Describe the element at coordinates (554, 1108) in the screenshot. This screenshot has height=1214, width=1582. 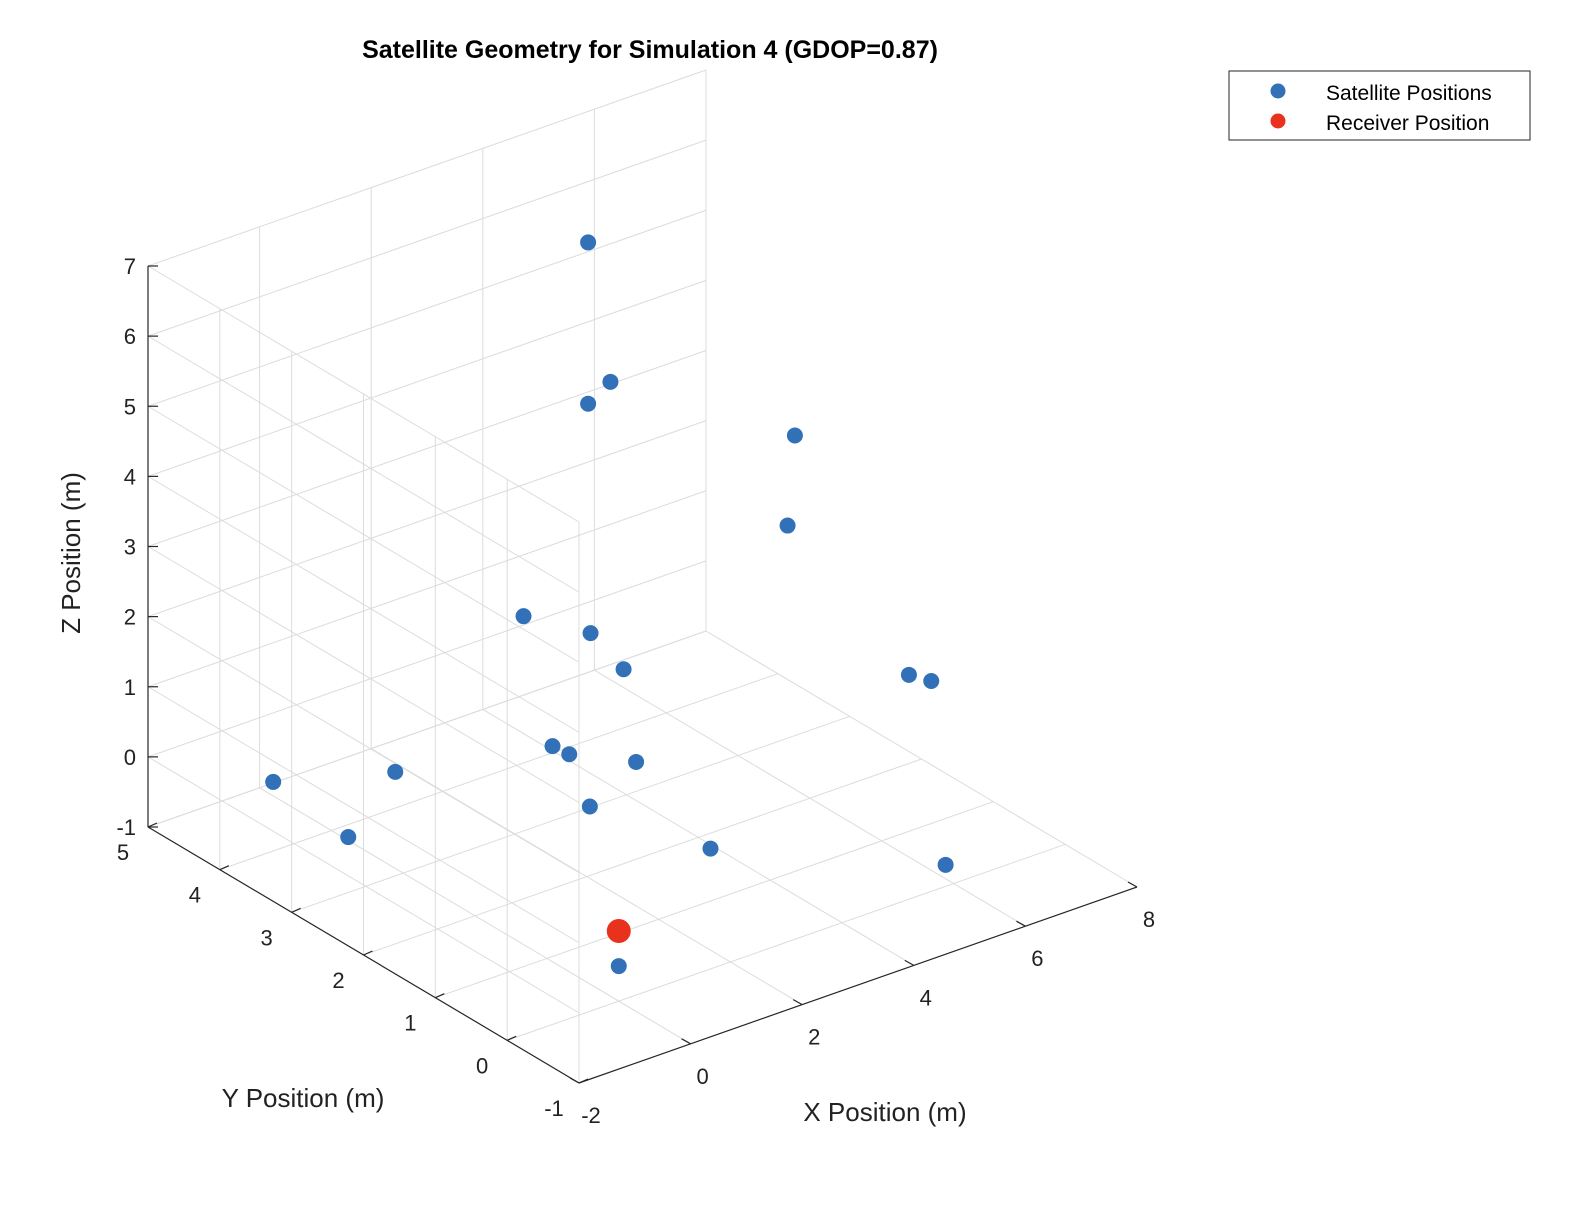
I see `y-tick-label: -1` at that location.